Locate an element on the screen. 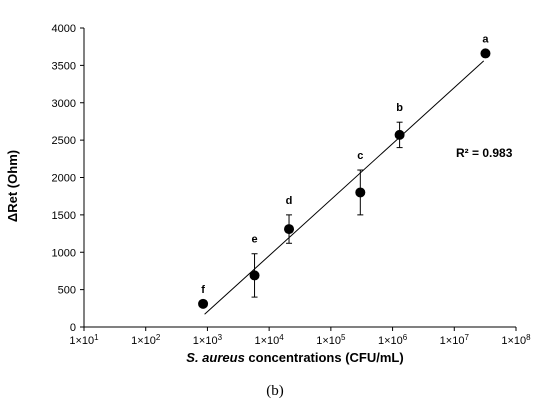 This screenshot has width=550, height=410. y-axis-label: ΔRet (Ohm) is located at coordinates (12, 186).